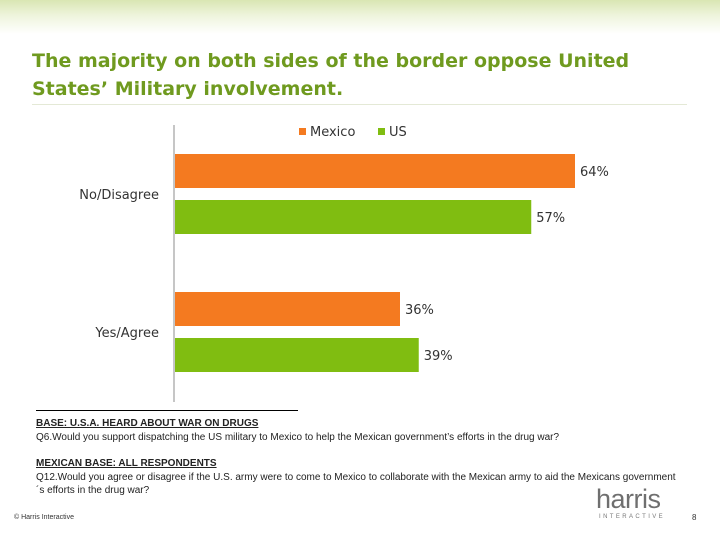 The image size is (720, 540). I want to click on title-divider, so click(359, 104).